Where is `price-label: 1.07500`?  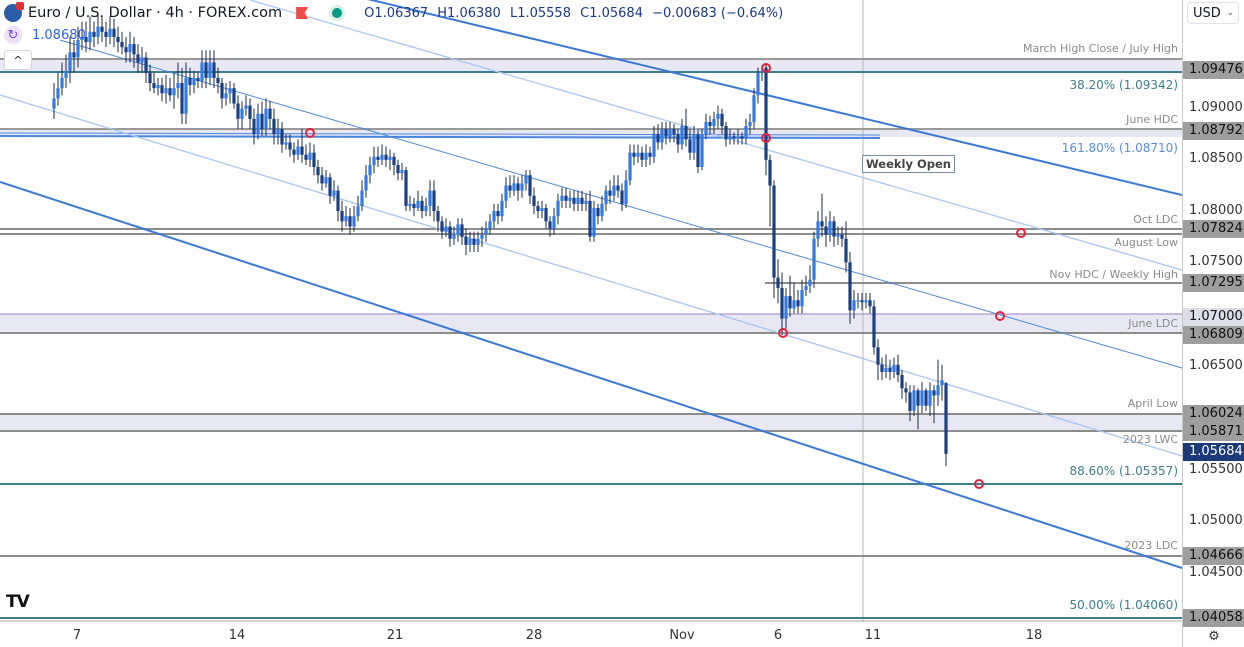
price-label: 1.07500 is located at coordinates (1216, 261).